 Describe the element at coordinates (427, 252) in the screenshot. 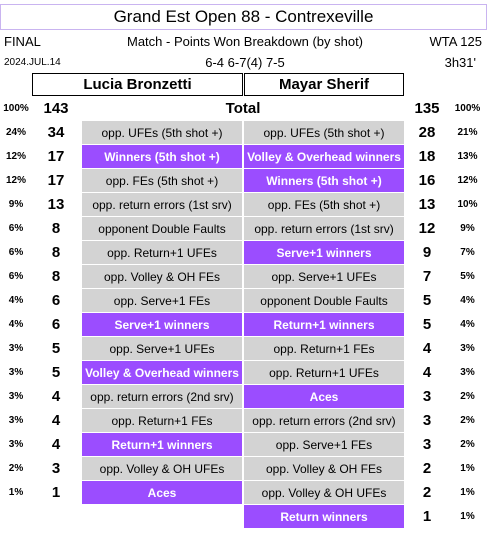

I see `row-count: 9` at that location.